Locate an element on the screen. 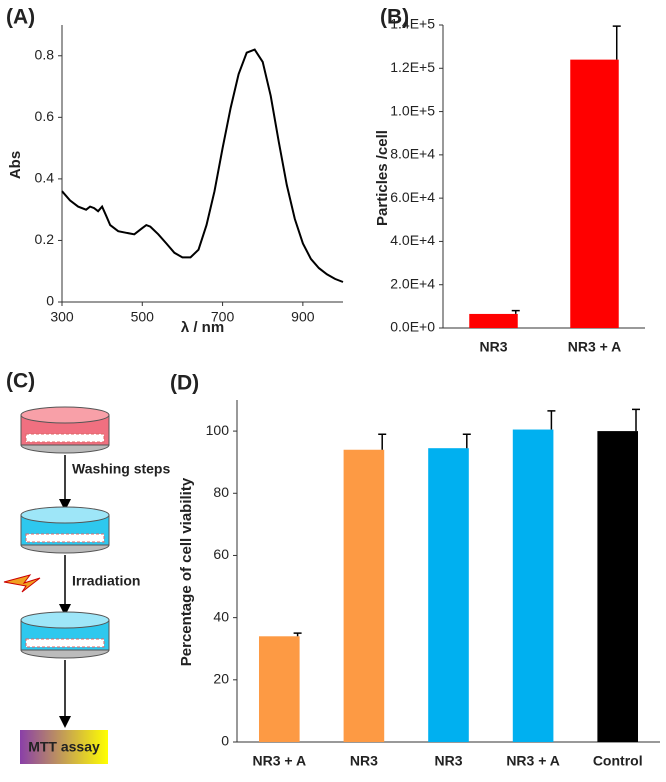 This screenshot has width=666, height=782. y-tick-label: 6.0E+4 is located at coordinates (412, 197).